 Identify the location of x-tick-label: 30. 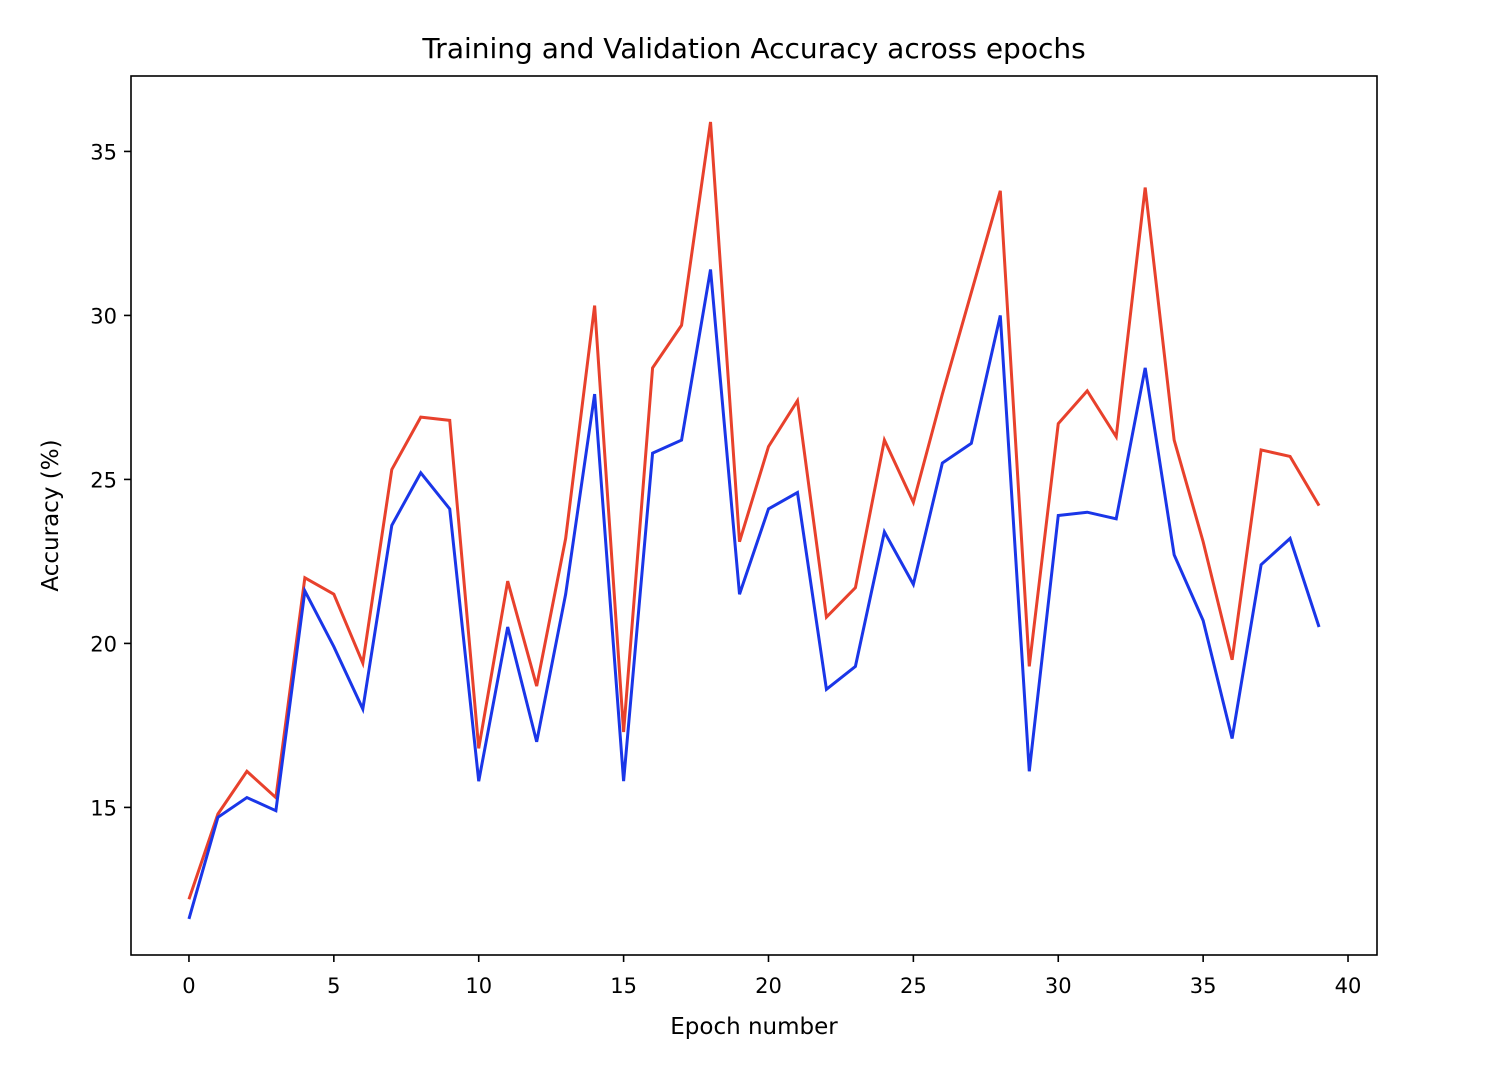
(1058, 986).